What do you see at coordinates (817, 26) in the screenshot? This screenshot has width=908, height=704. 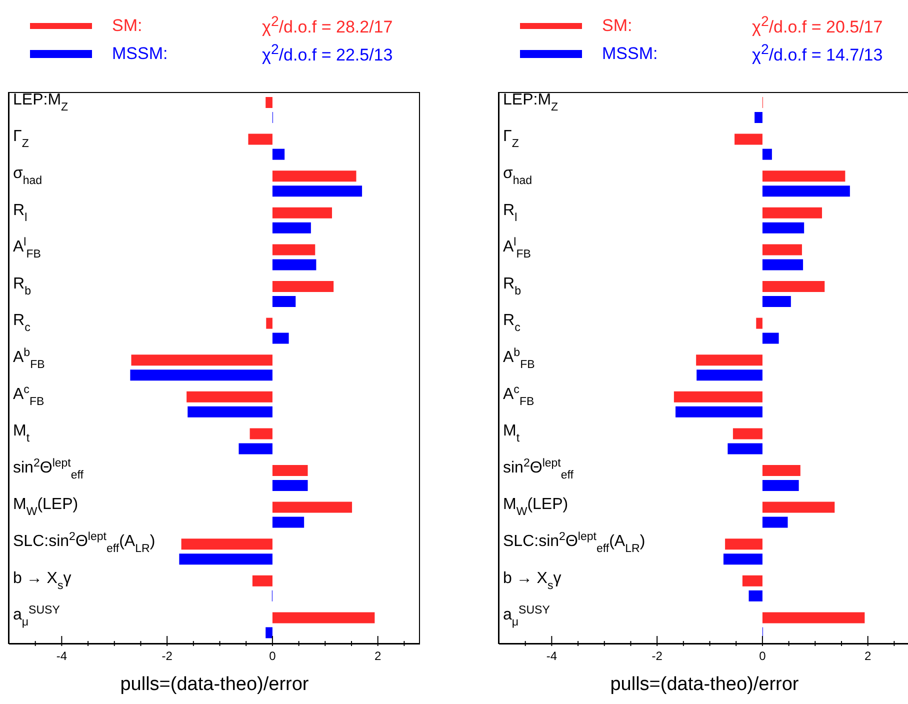 I see `text: χ$^{2}$/d.o.f = 20.5/17` at bounding box center [817, 26].